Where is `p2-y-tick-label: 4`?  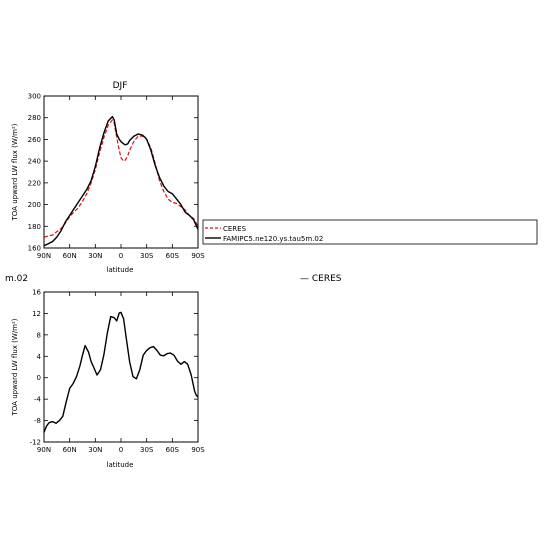 p2-y-tick-label: 4 is located at coordinates (39, 357).